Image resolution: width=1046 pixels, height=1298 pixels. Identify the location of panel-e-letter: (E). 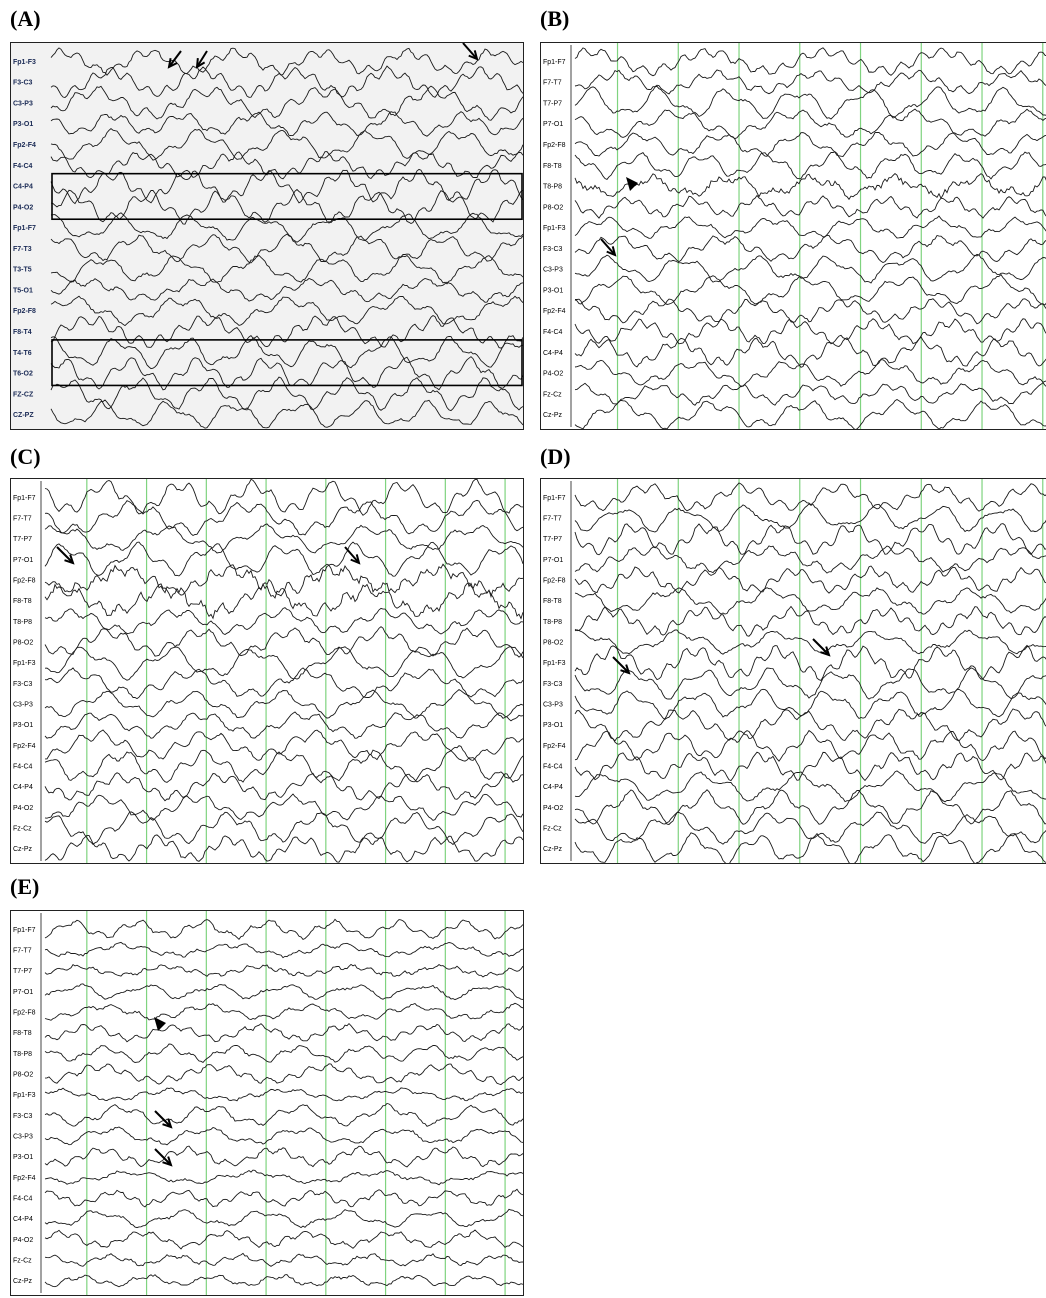
(25, 886).